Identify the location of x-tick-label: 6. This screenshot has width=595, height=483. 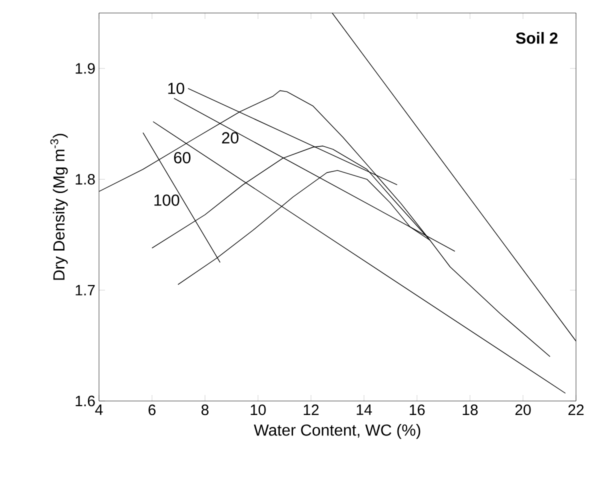
(152, 410).